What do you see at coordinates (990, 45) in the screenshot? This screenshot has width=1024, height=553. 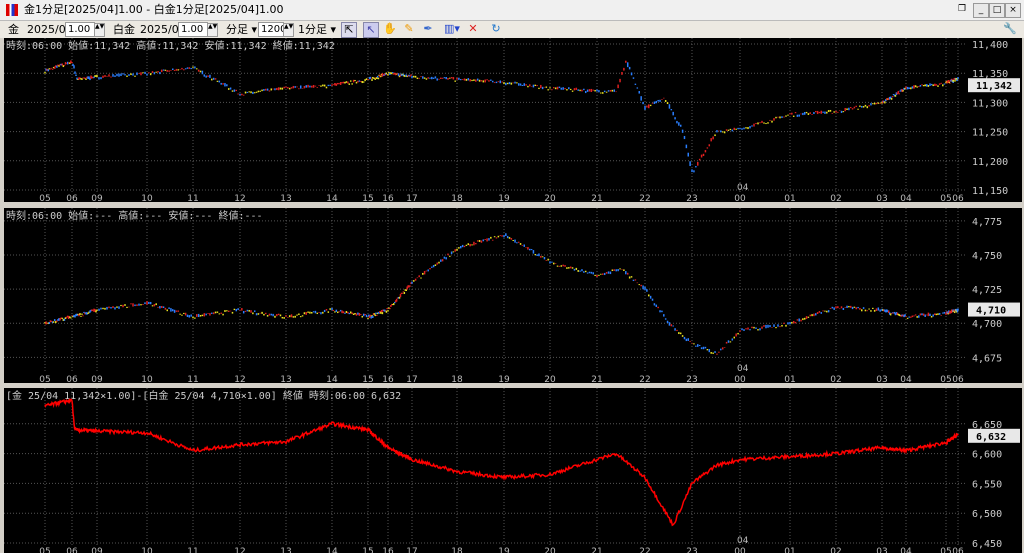 I see `y-tick-label: 11,400` at bounding box center [990, 45].